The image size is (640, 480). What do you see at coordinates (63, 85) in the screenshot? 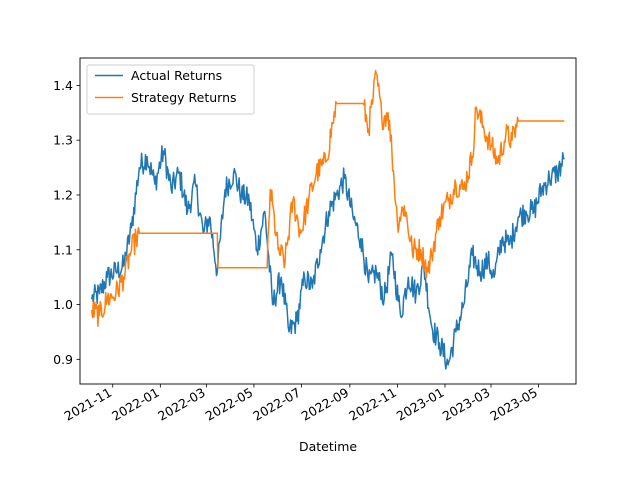
I see `y-tick-label: 1.4` at bounding box center [63, 85].